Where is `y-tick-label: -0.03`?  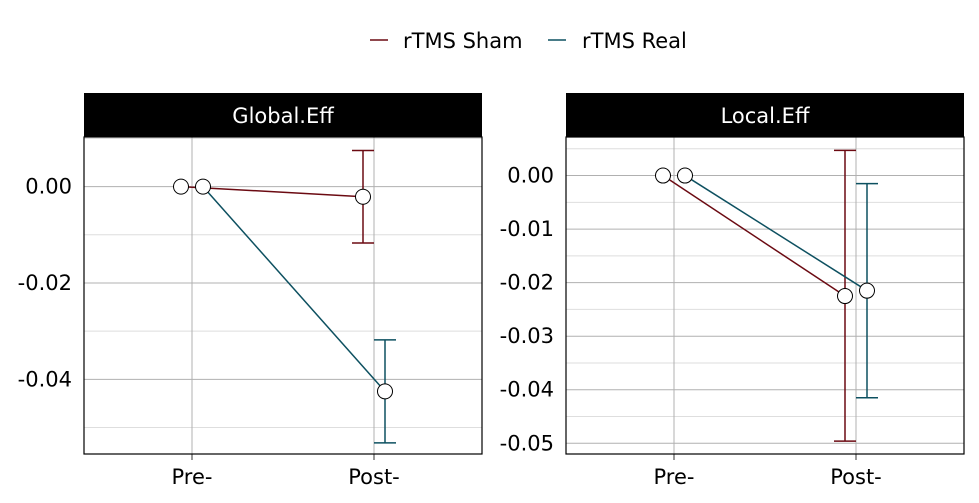
y-tick-label: -0.03 is located at coordinates (527, 336).